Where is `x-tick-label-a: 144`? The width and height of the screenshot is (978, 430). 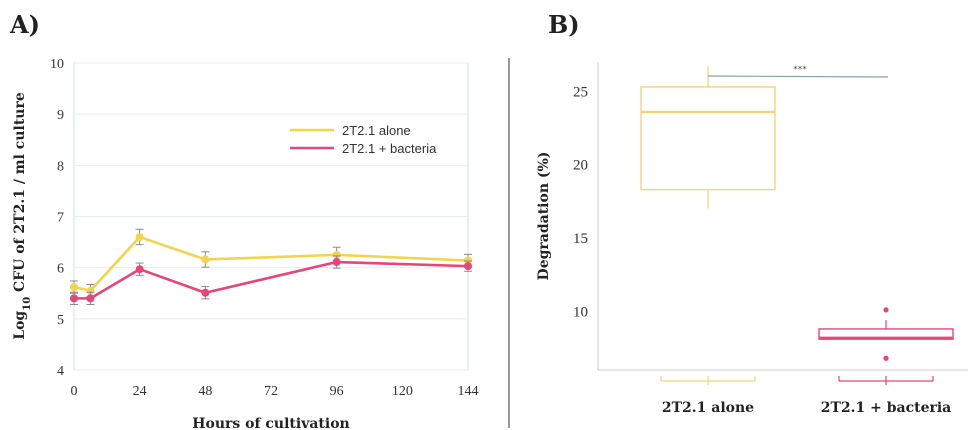 x-tick-label-a: 144 is located at coordinates (468, 391).